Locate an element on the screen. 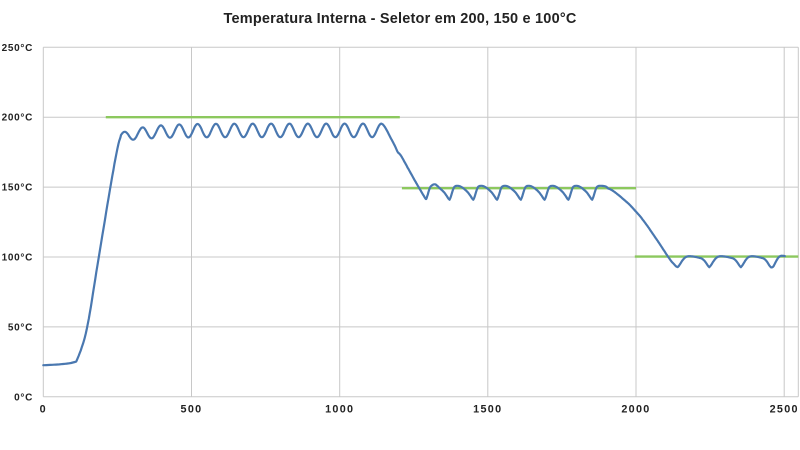 The height and width of the screenshot is (450, 800). svg-text: 100°C is located at coordinates (17, 258).